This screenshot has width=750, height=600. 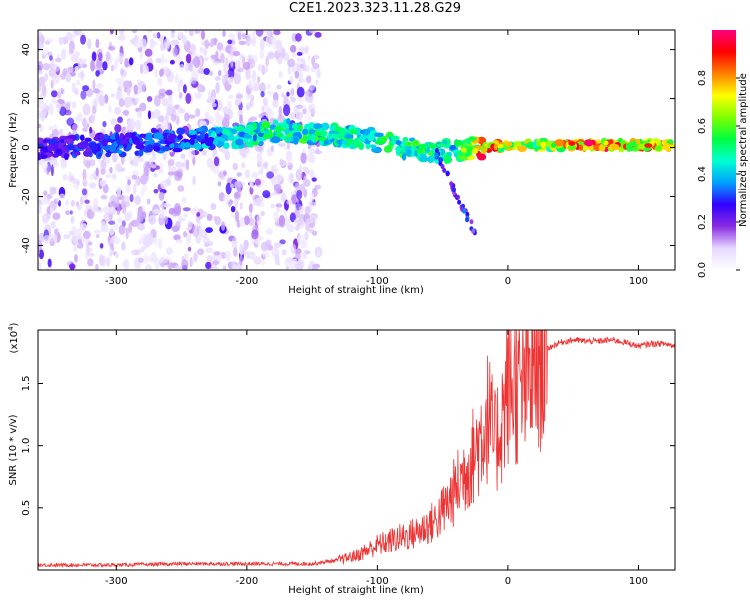 What do you see at coordinates (702, 174) in the screenshot?
I see `colorbar-tick-label: 0.4` at bounding box center [702, 174].